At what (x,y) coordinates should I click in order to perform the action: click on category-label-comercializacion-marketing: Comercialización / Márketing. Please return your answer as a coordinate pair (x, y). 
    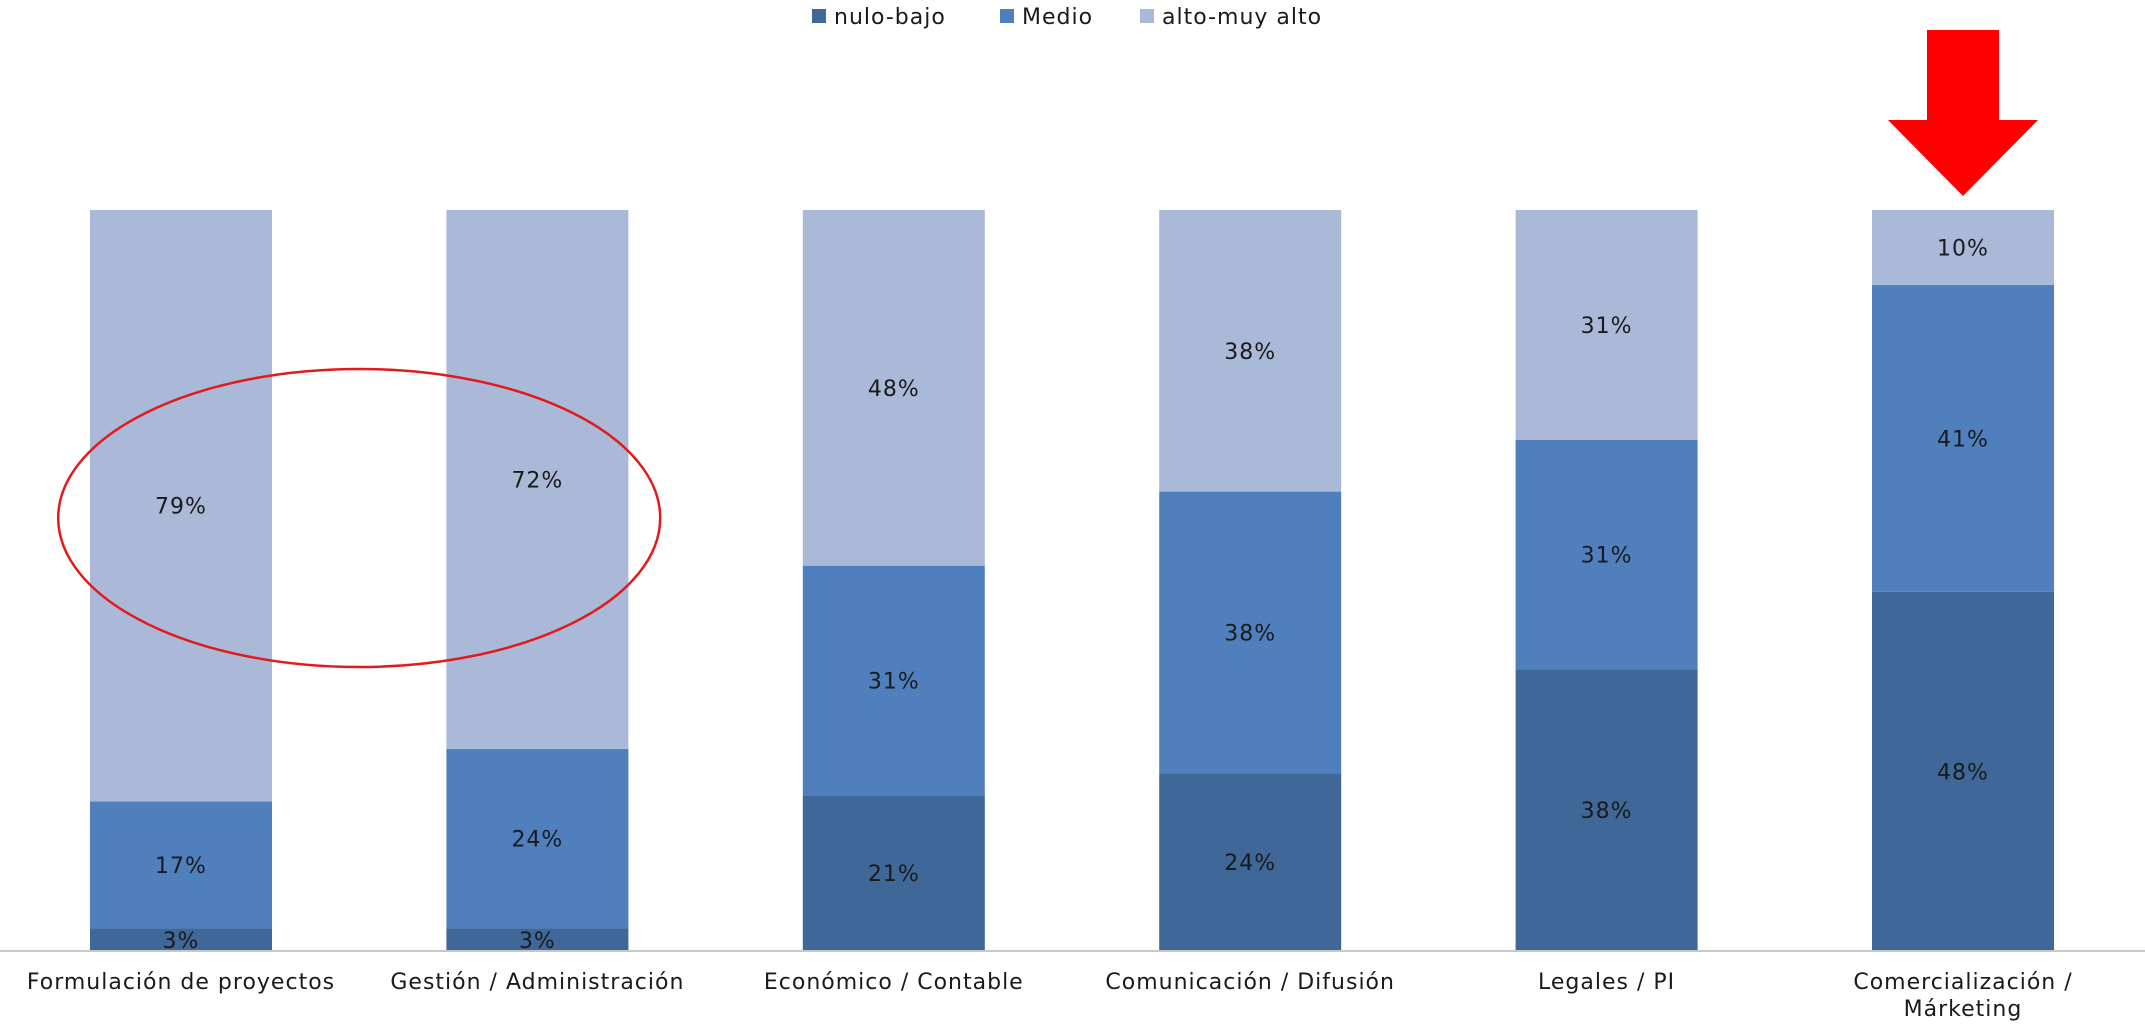
    Looking at the image, I should click on (1962, 996).